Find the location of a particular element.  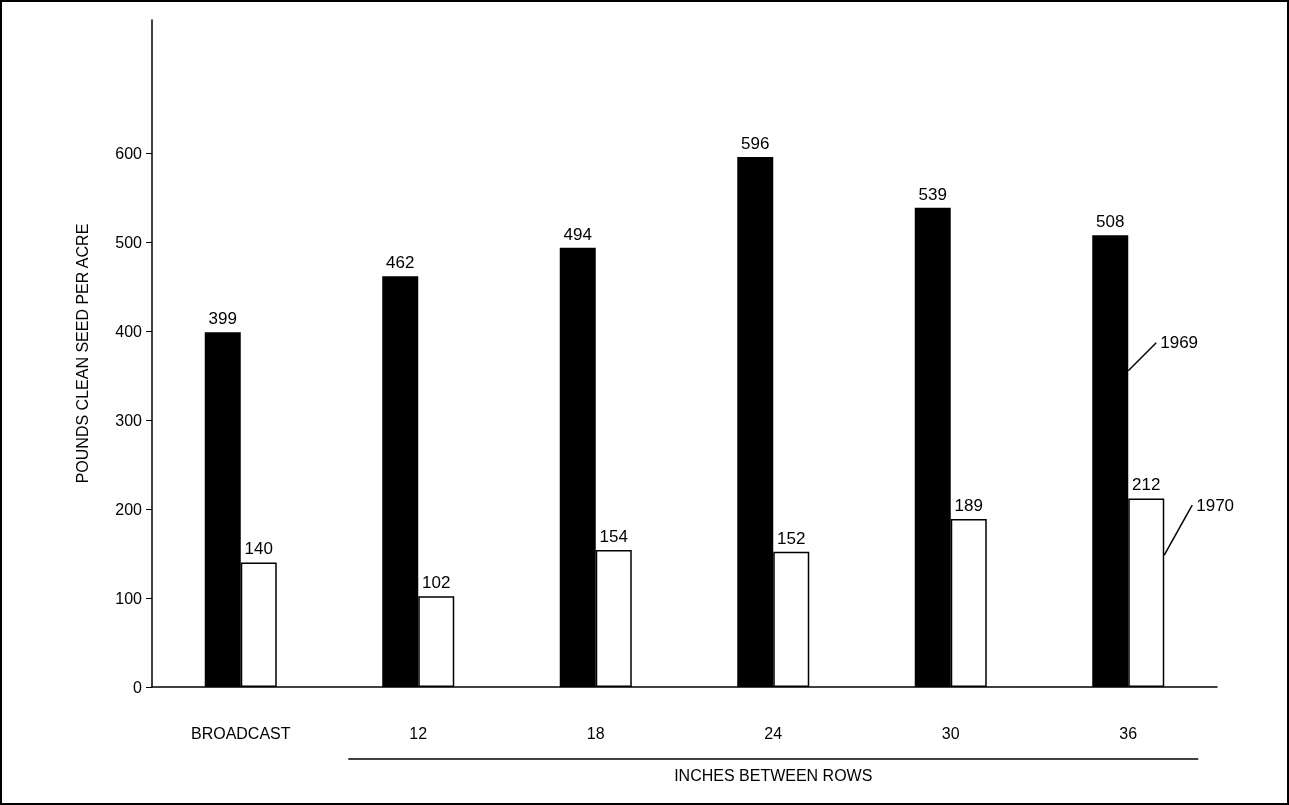

data-label: 189 is located at coordinates (968, 505).